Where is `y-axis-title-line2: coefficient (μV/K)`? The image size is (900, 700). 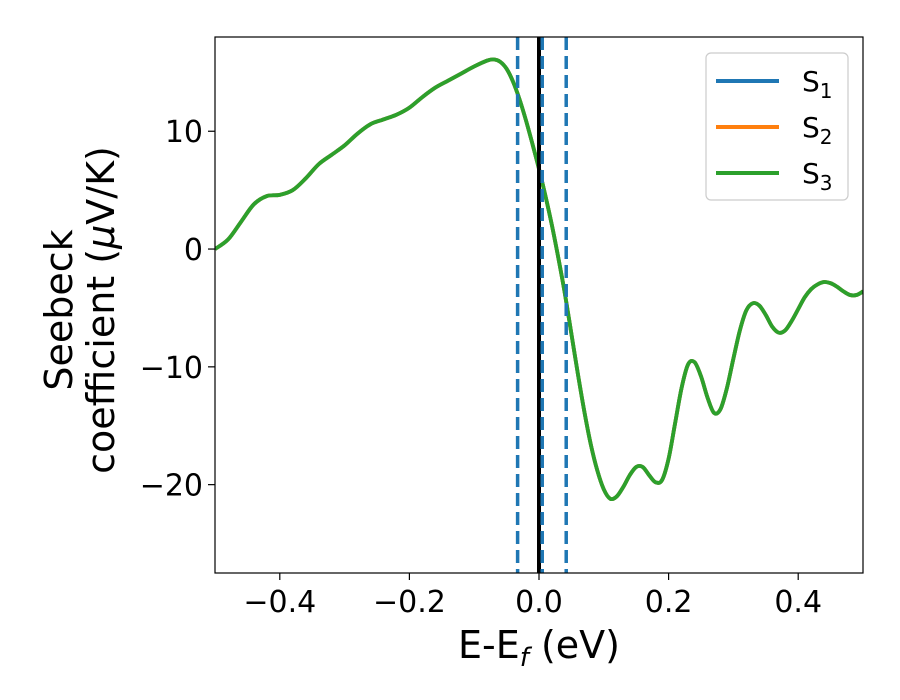
y-axis-title-line2: coefficient (μV/K) is located at coordinates (101, 310).